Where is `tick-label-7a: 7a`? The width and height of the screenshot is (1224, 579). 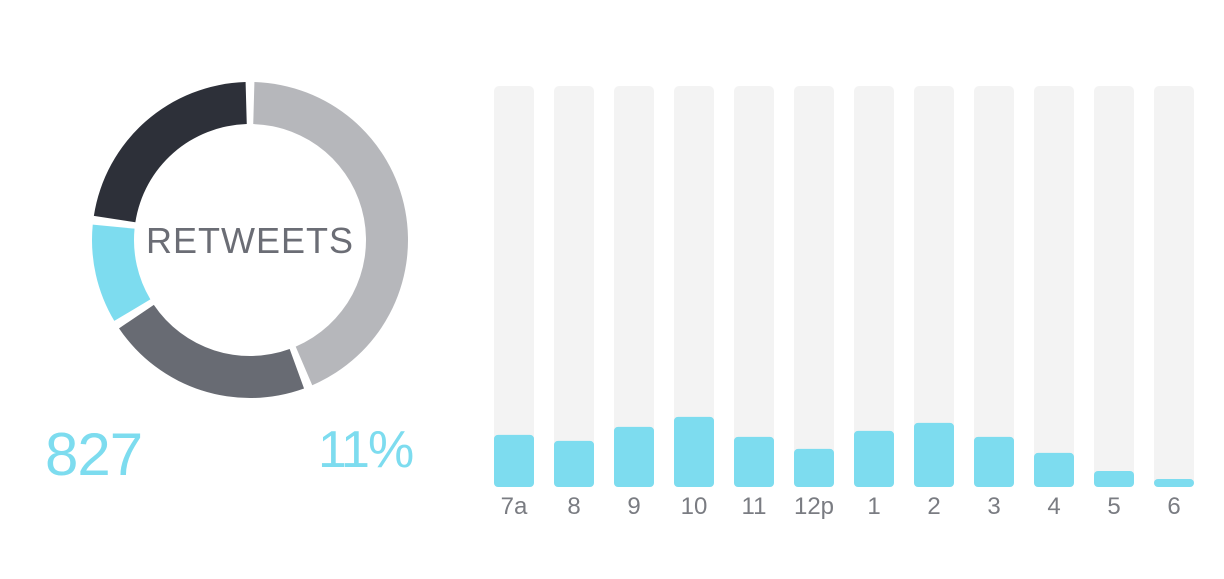 tick-label-7a: 7a is located at coordinates (514, 506).